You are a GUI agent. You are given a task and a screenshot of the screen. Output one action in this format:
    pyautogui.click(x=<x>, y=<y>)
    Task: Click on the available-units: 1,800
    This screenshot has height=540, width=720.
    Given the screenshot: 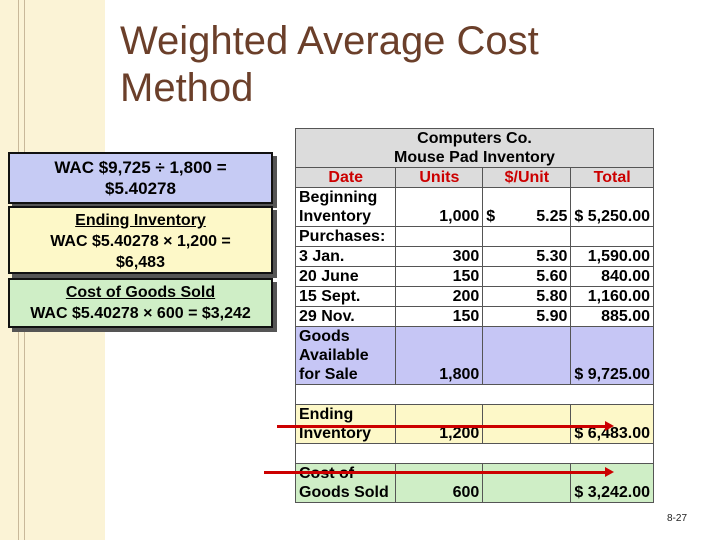 What is the action you would take?
    pyautogui.click(x=439, y=375)
    